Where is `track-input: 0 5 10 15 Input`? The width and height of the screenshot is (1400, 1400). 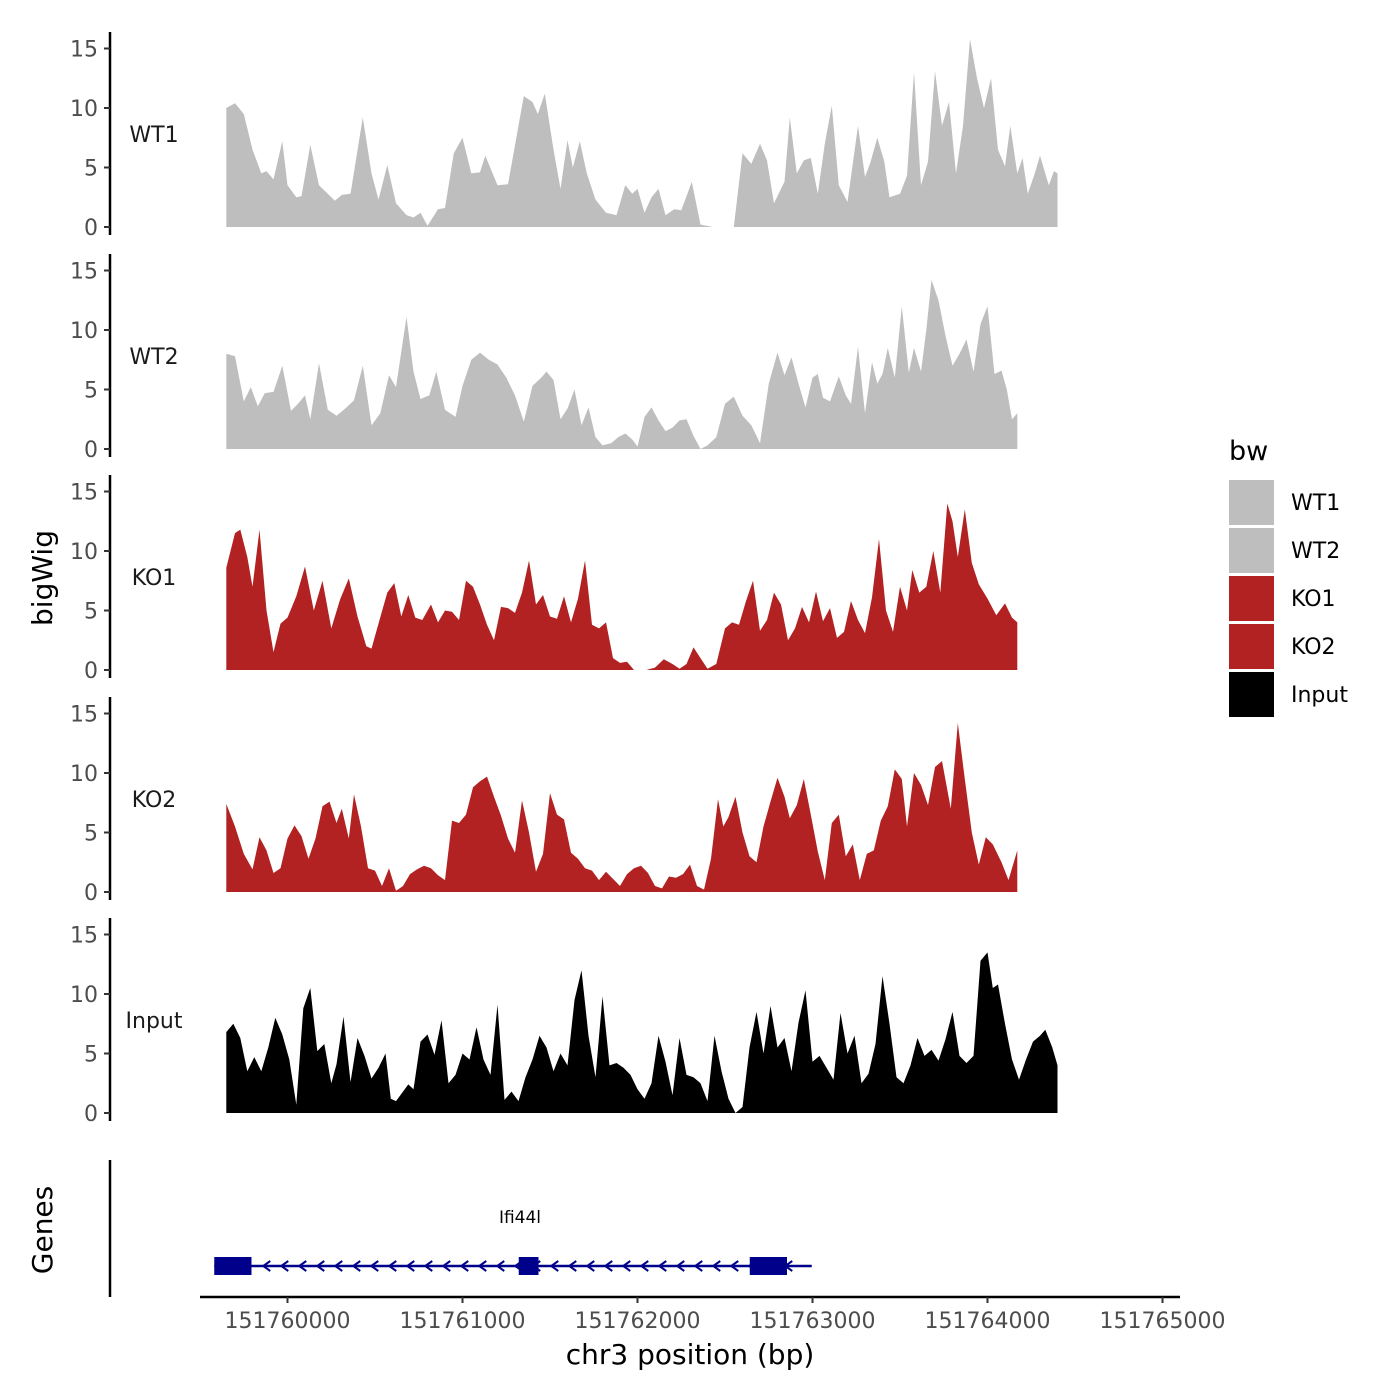 track-input: 0 5 10 15 Input is located at coordinates (564, 1022).